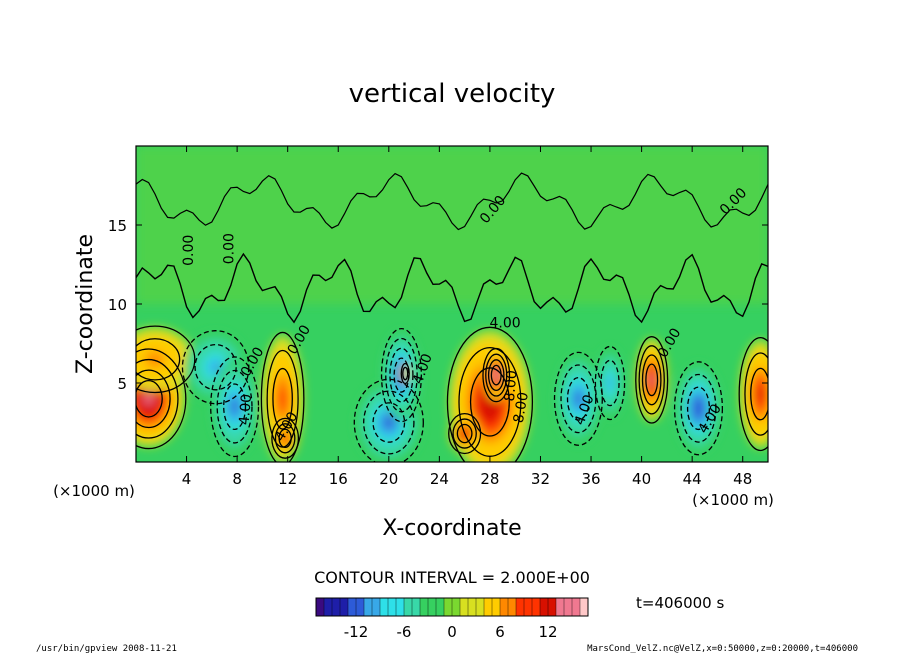  I want to click on x-tick-label: 28, so click(489, 479).